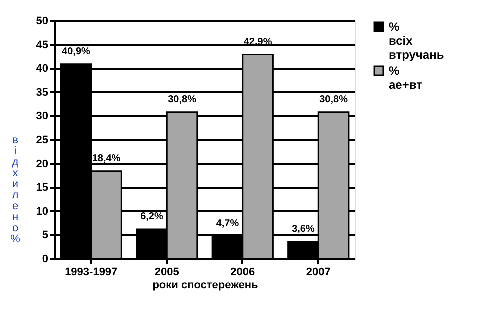  I want to click on x-axis-title: роки спостережень, so click(205, 286).